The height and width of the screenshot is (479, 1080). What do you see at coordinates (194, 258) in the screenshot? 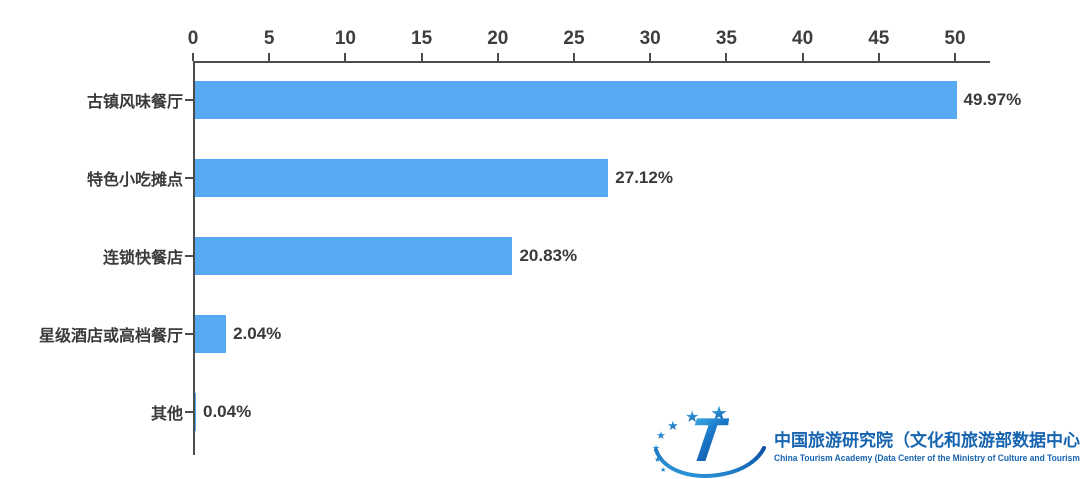
I see `y-axis-line` at bounding box center [194, 258].